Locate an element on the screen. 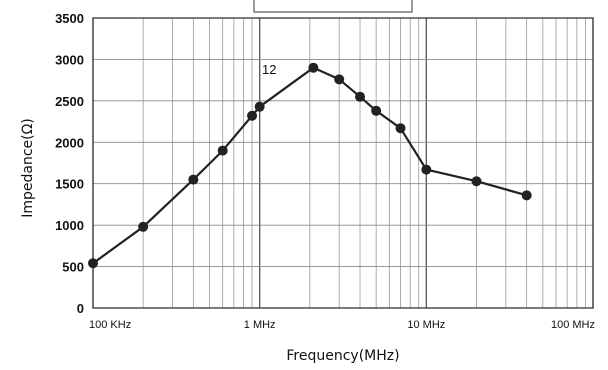  legend-box is located at coordinates (333, 6).